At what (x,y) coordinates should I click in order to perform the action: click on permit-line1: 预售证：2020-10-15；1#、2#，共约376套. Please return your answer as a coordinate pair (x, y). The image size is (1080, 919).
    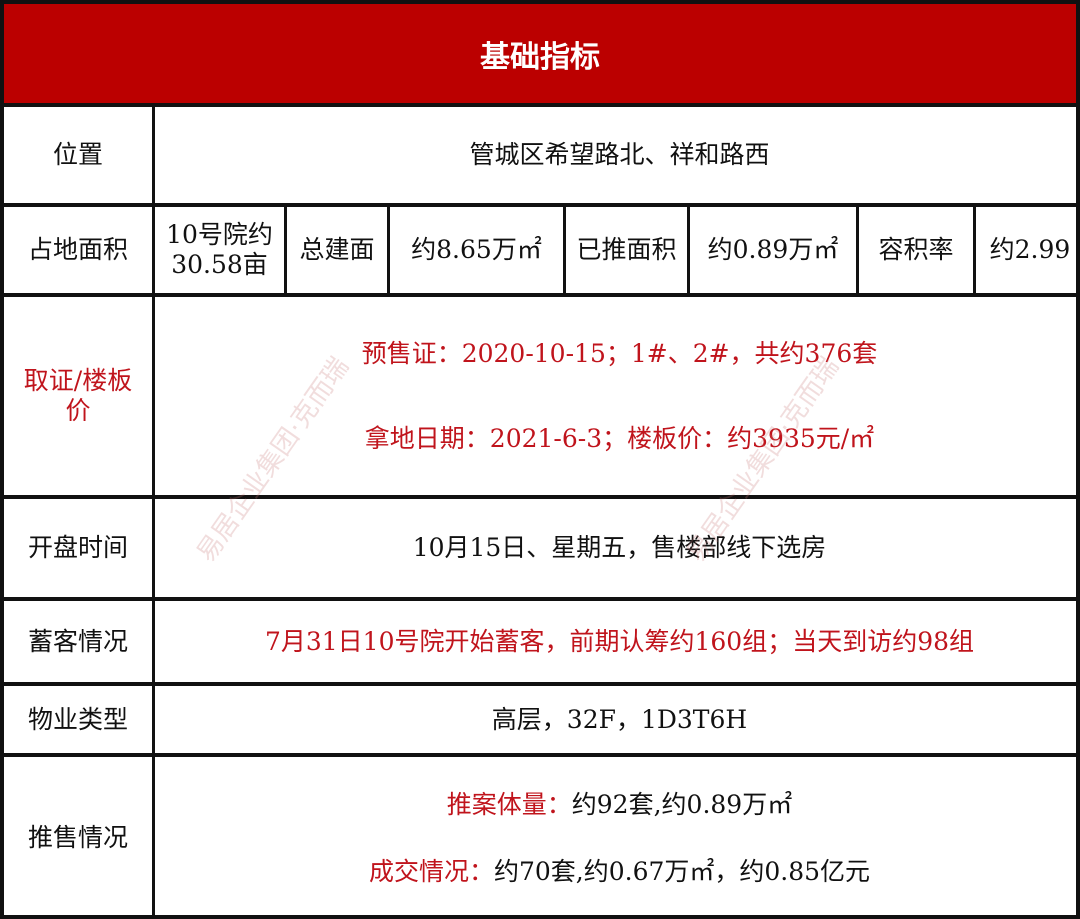
    Looking at the image, I should click on (619, 353).